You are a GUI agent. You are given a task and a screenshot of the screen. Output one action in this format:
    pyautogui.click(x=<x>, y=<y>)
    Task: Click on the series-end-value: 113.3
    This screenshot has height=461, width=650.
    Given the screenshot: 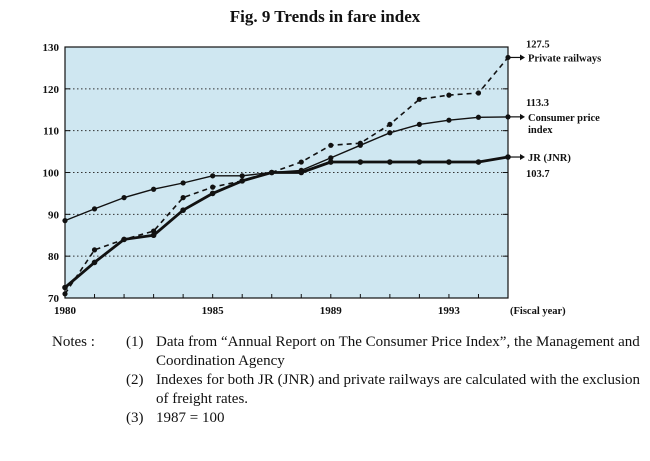 What is the action you would take?
    pyautogui.click(x=537, y=103)
    